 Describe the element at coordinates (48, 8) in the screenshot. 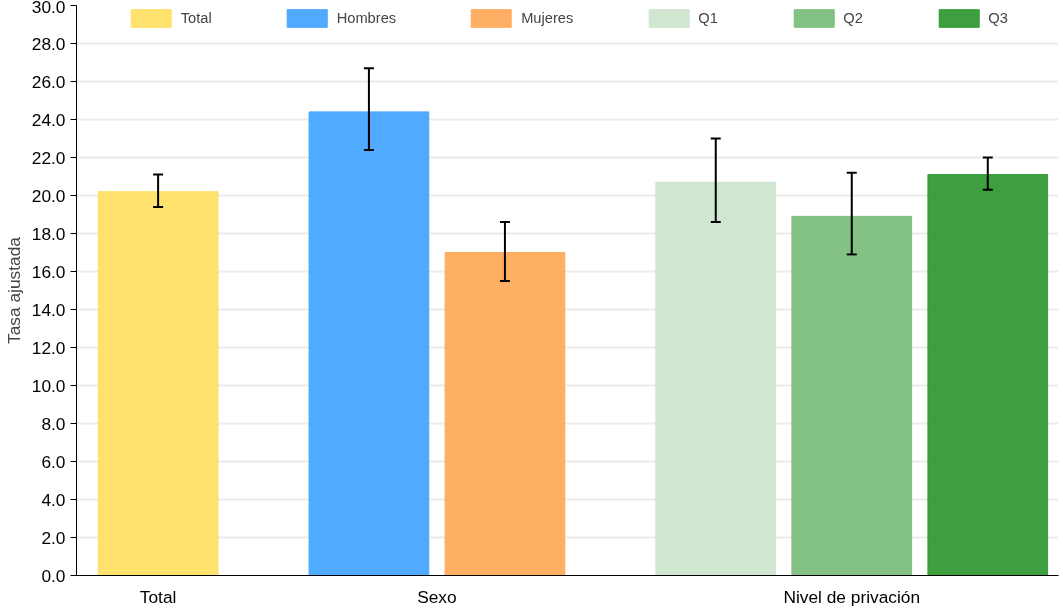

I see `y-tick-label: 30.0` at that location.